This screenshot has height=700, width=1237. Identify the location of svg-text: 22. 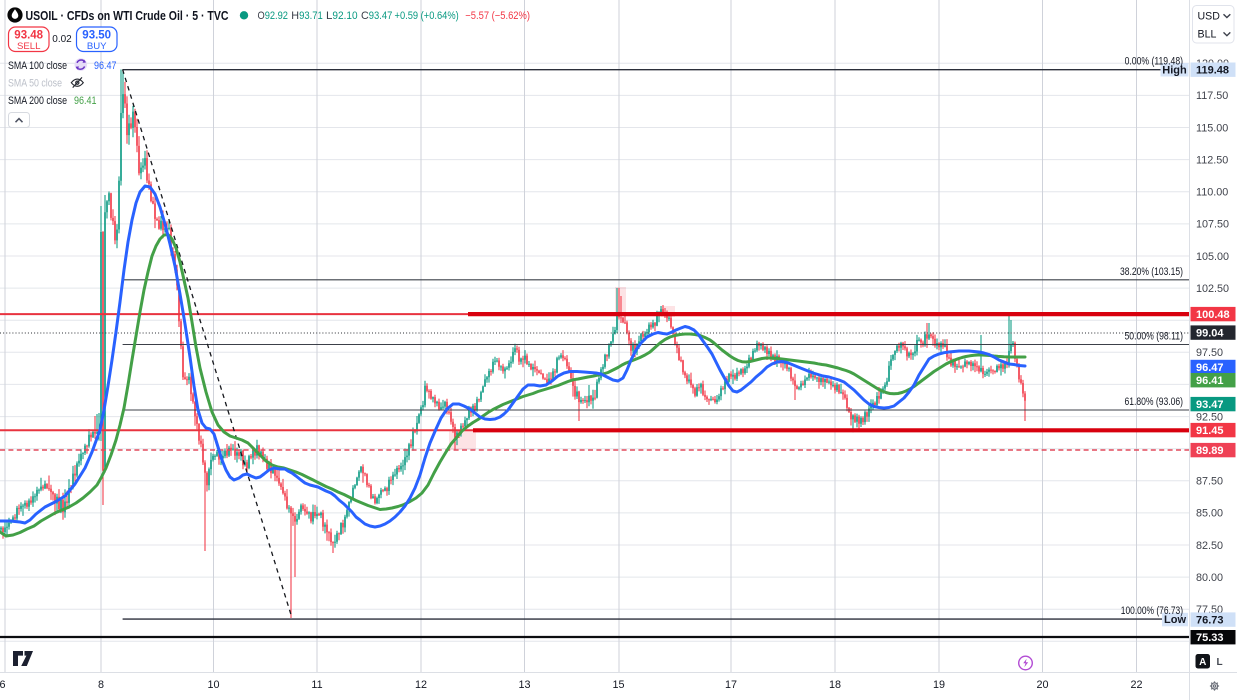
(1136, 685).